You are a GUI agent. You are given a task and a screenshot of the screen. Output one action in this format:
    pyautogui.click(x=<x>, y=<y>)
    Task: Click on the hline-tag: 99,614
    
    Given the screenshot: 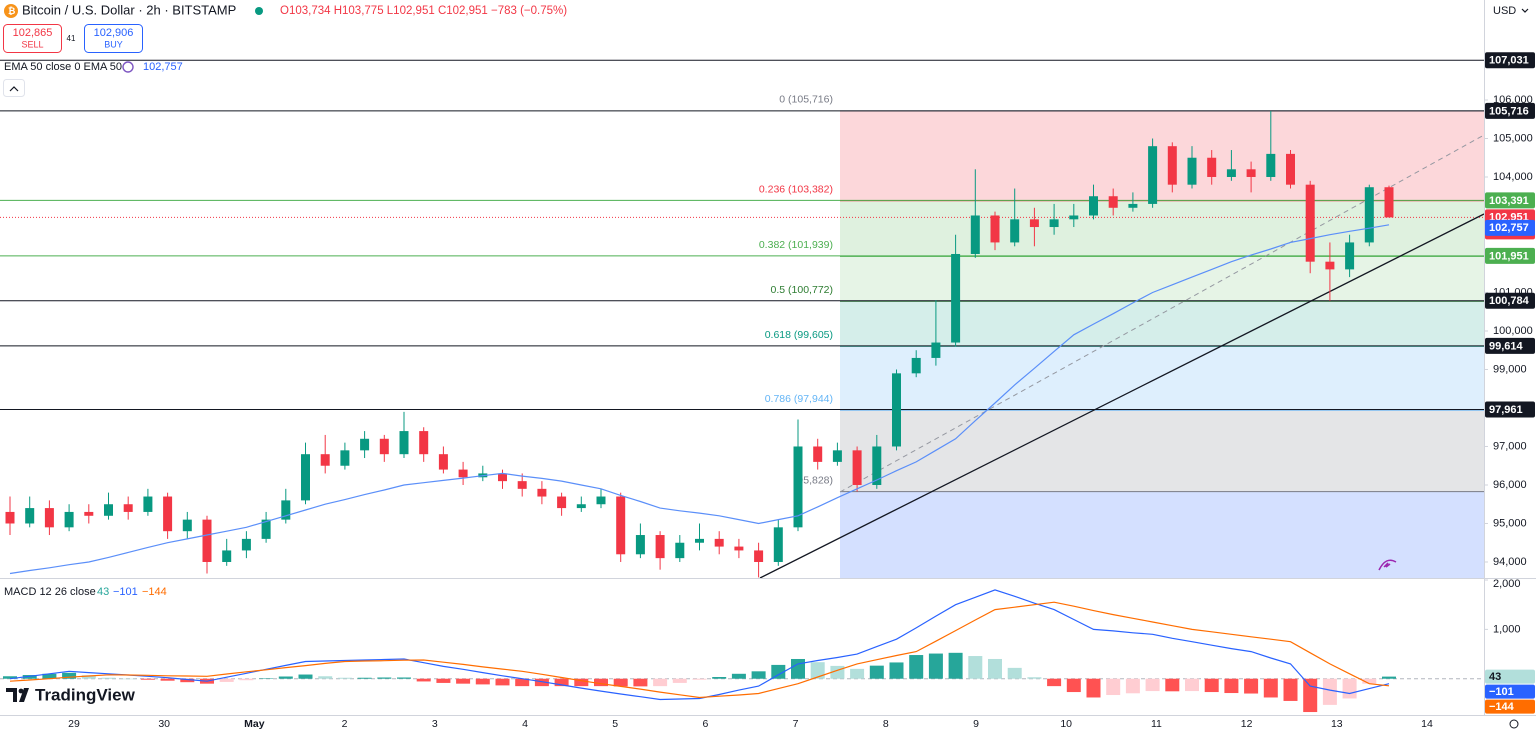 What is the action you would take?
    pyautogui.click(x=1506, y=346)
    